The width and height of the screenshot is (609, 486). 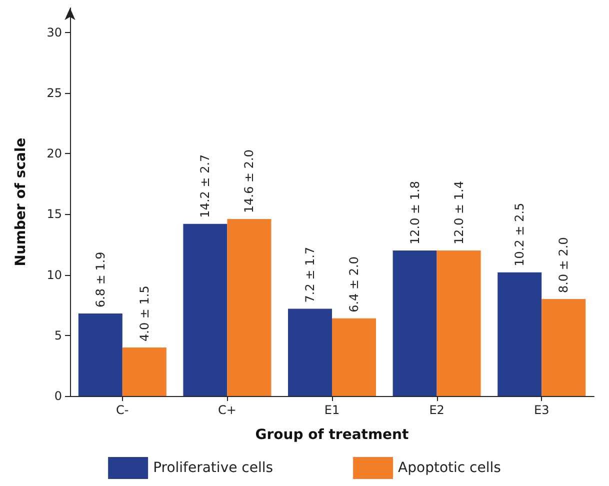 What do you see at coordinates (54, 93) in the screenshot?
I see `y-tick-label: 25` at bounding box center [54, 93].